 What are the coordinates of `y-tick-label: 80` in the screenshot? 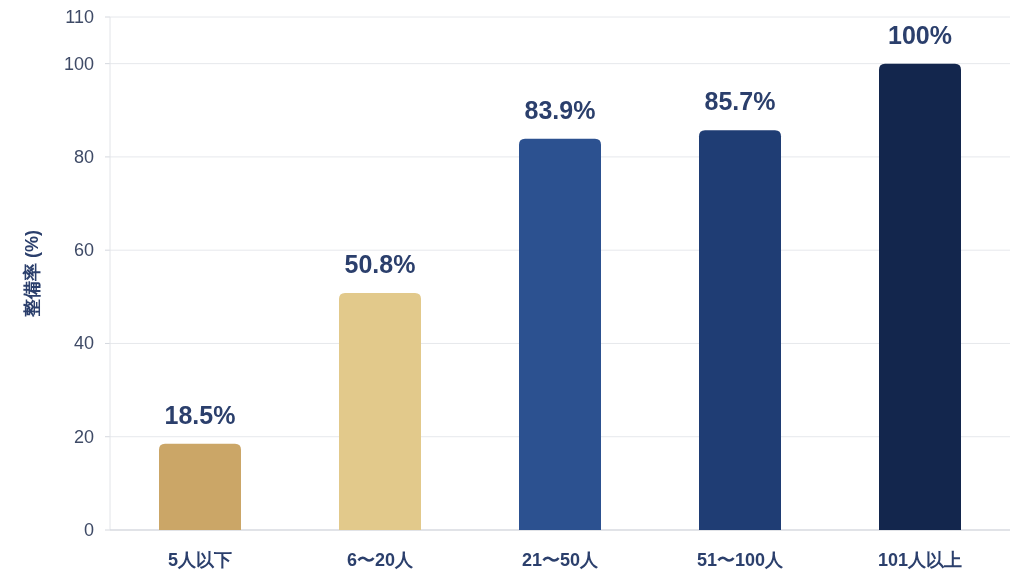 It's located at (83, 156).